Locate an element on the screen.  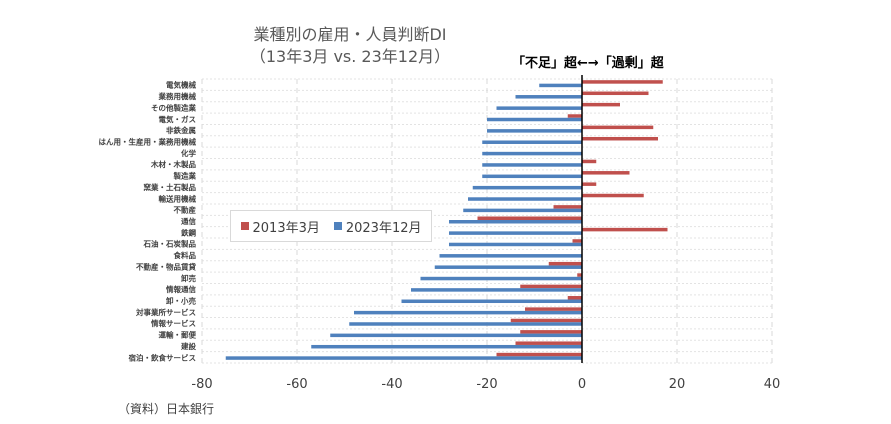
legend-item-2013: 2013年3月 is located at coordinates (280, 226).